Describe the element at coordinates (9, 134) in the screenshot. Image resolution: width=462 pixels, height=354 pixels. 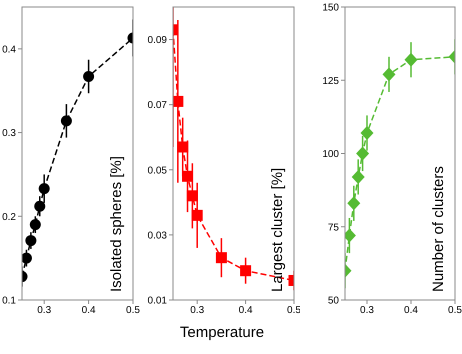
I see `y-tick-label: 0.3` at that location.